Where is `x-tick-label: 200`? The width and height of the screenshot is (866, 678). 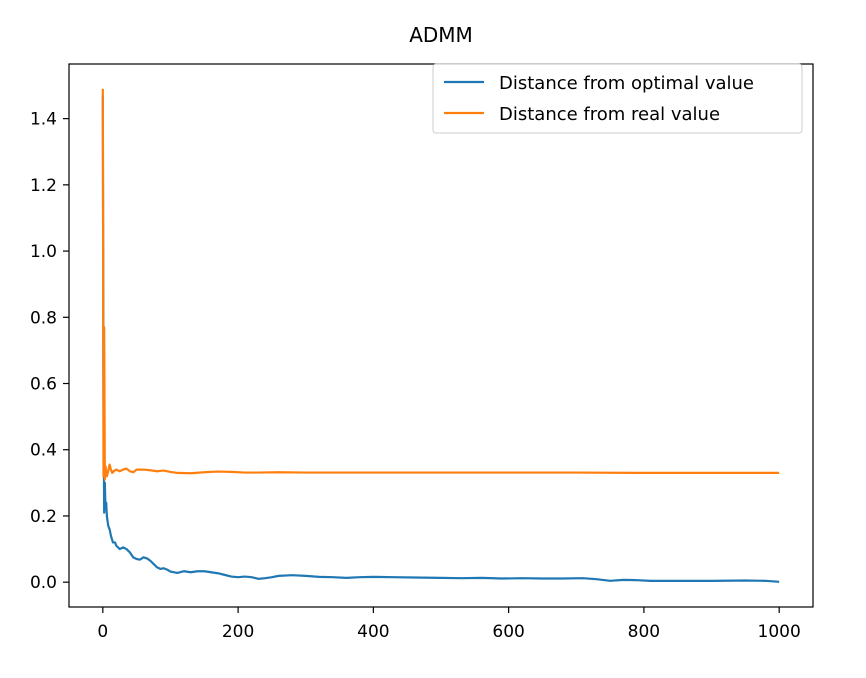 x-tick-label: 200 is located at coordinates (238, 632).